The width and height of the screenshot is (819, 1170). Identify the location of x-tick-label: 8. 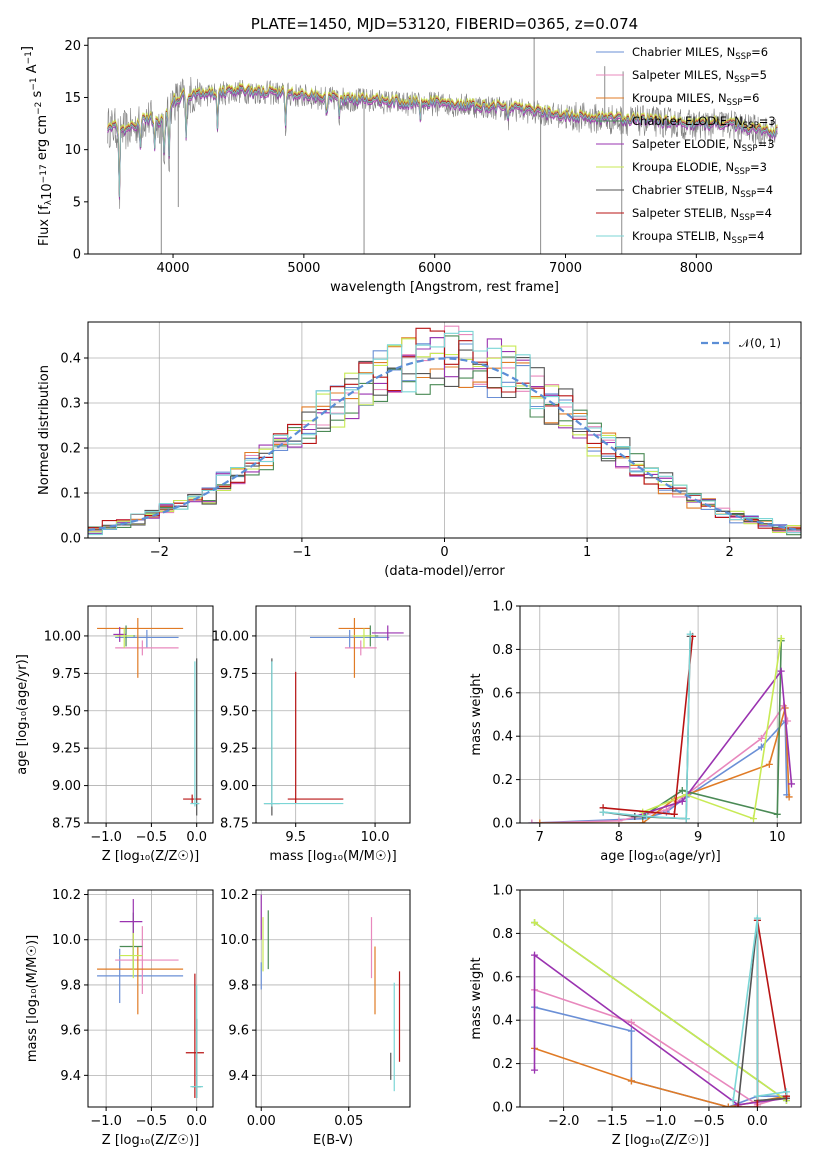
(619, 837).